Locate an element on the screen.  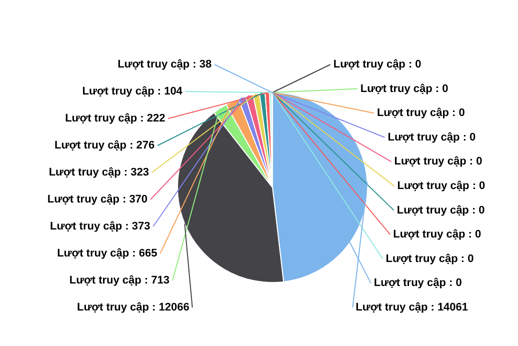
data-label: Lượt truy cập : 323 is located at coordinates (98, 172).